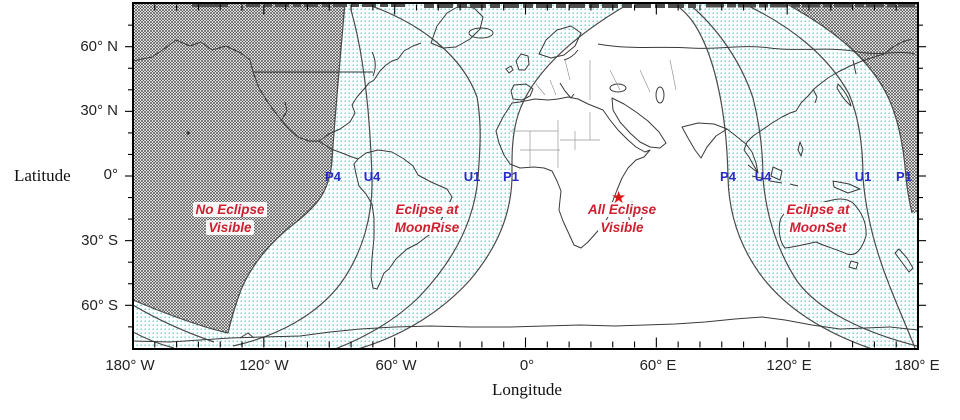 Image resolution: width=960 pixels, height=420 pixels. What do you see at coordinates (372, 176) in the screenshot?
I see `contact-label-u4-west: U4` at bounding box center [372, 176].